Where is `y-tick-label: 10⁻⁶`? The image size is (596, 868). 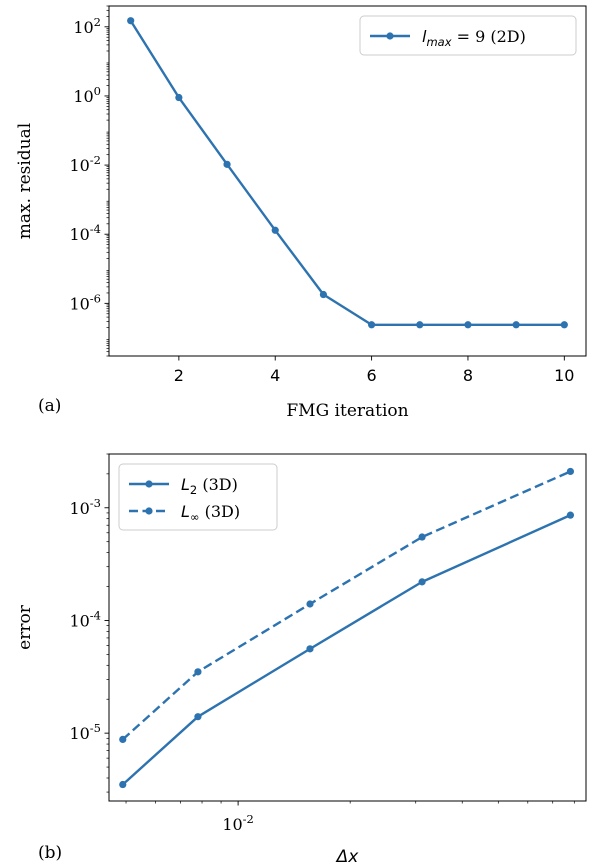
y-tick-label: 10⁻⁶ is located at coordinates (85, 302).